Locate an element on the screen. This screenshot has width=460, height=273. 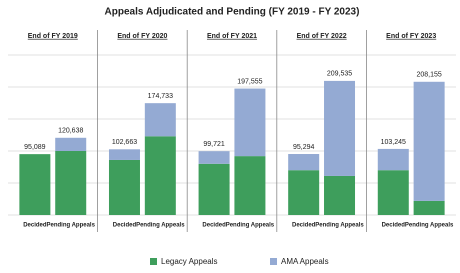
group-label: End of FY 2020 is located at coordinates (142, 36).